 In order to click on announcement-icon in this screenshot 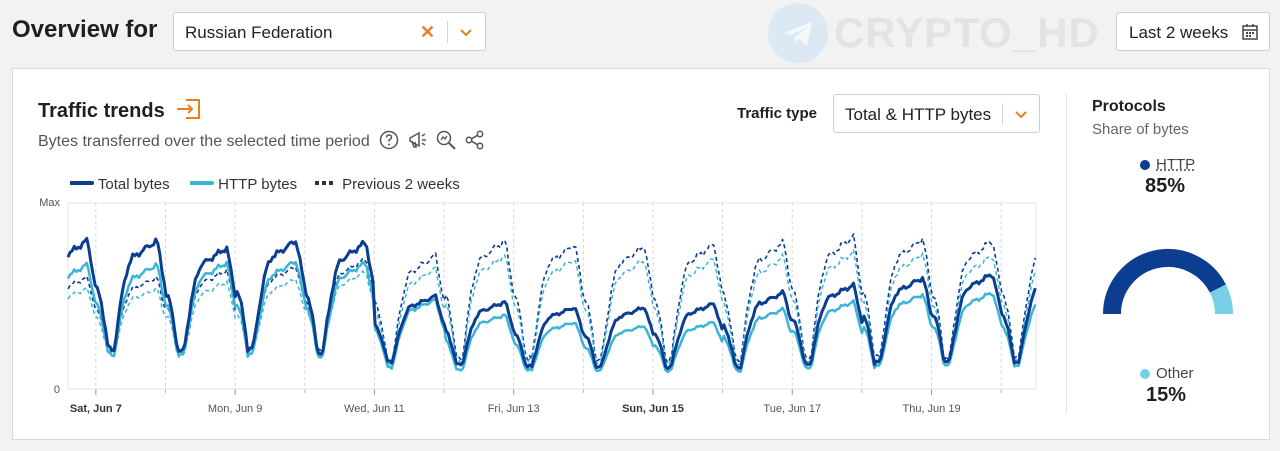, I will do `click(418, 140)`.